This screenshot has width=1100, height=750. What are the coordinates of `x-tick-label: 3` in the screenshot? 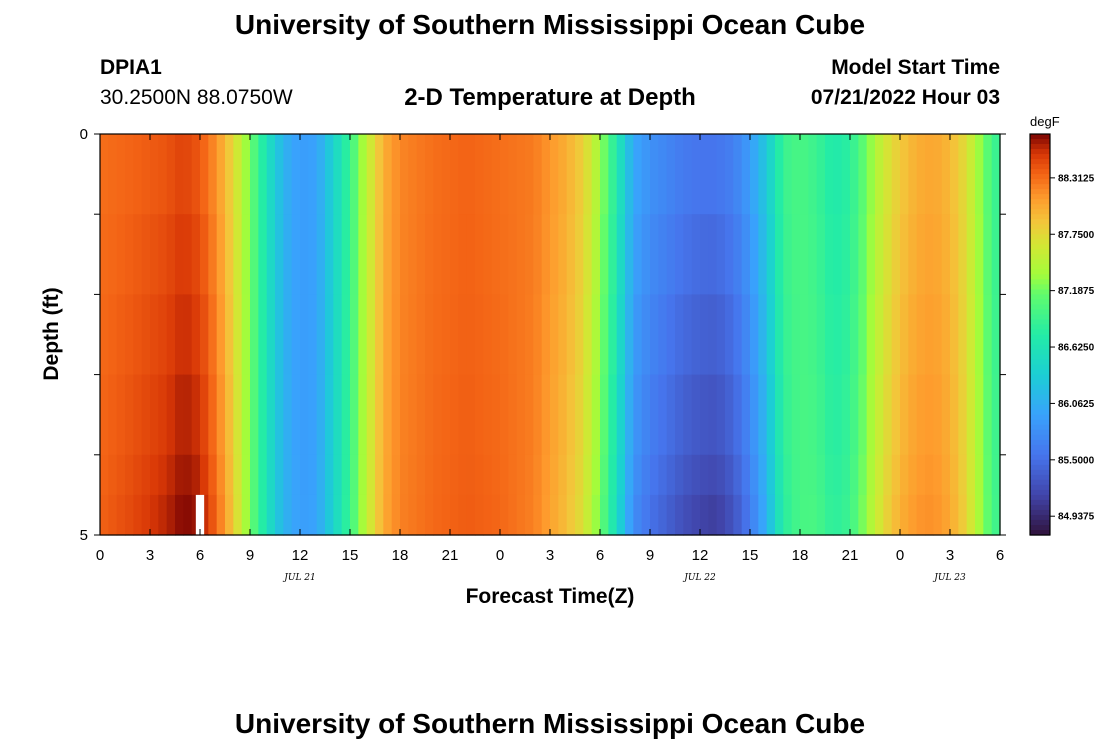 It's located at (550, 555).